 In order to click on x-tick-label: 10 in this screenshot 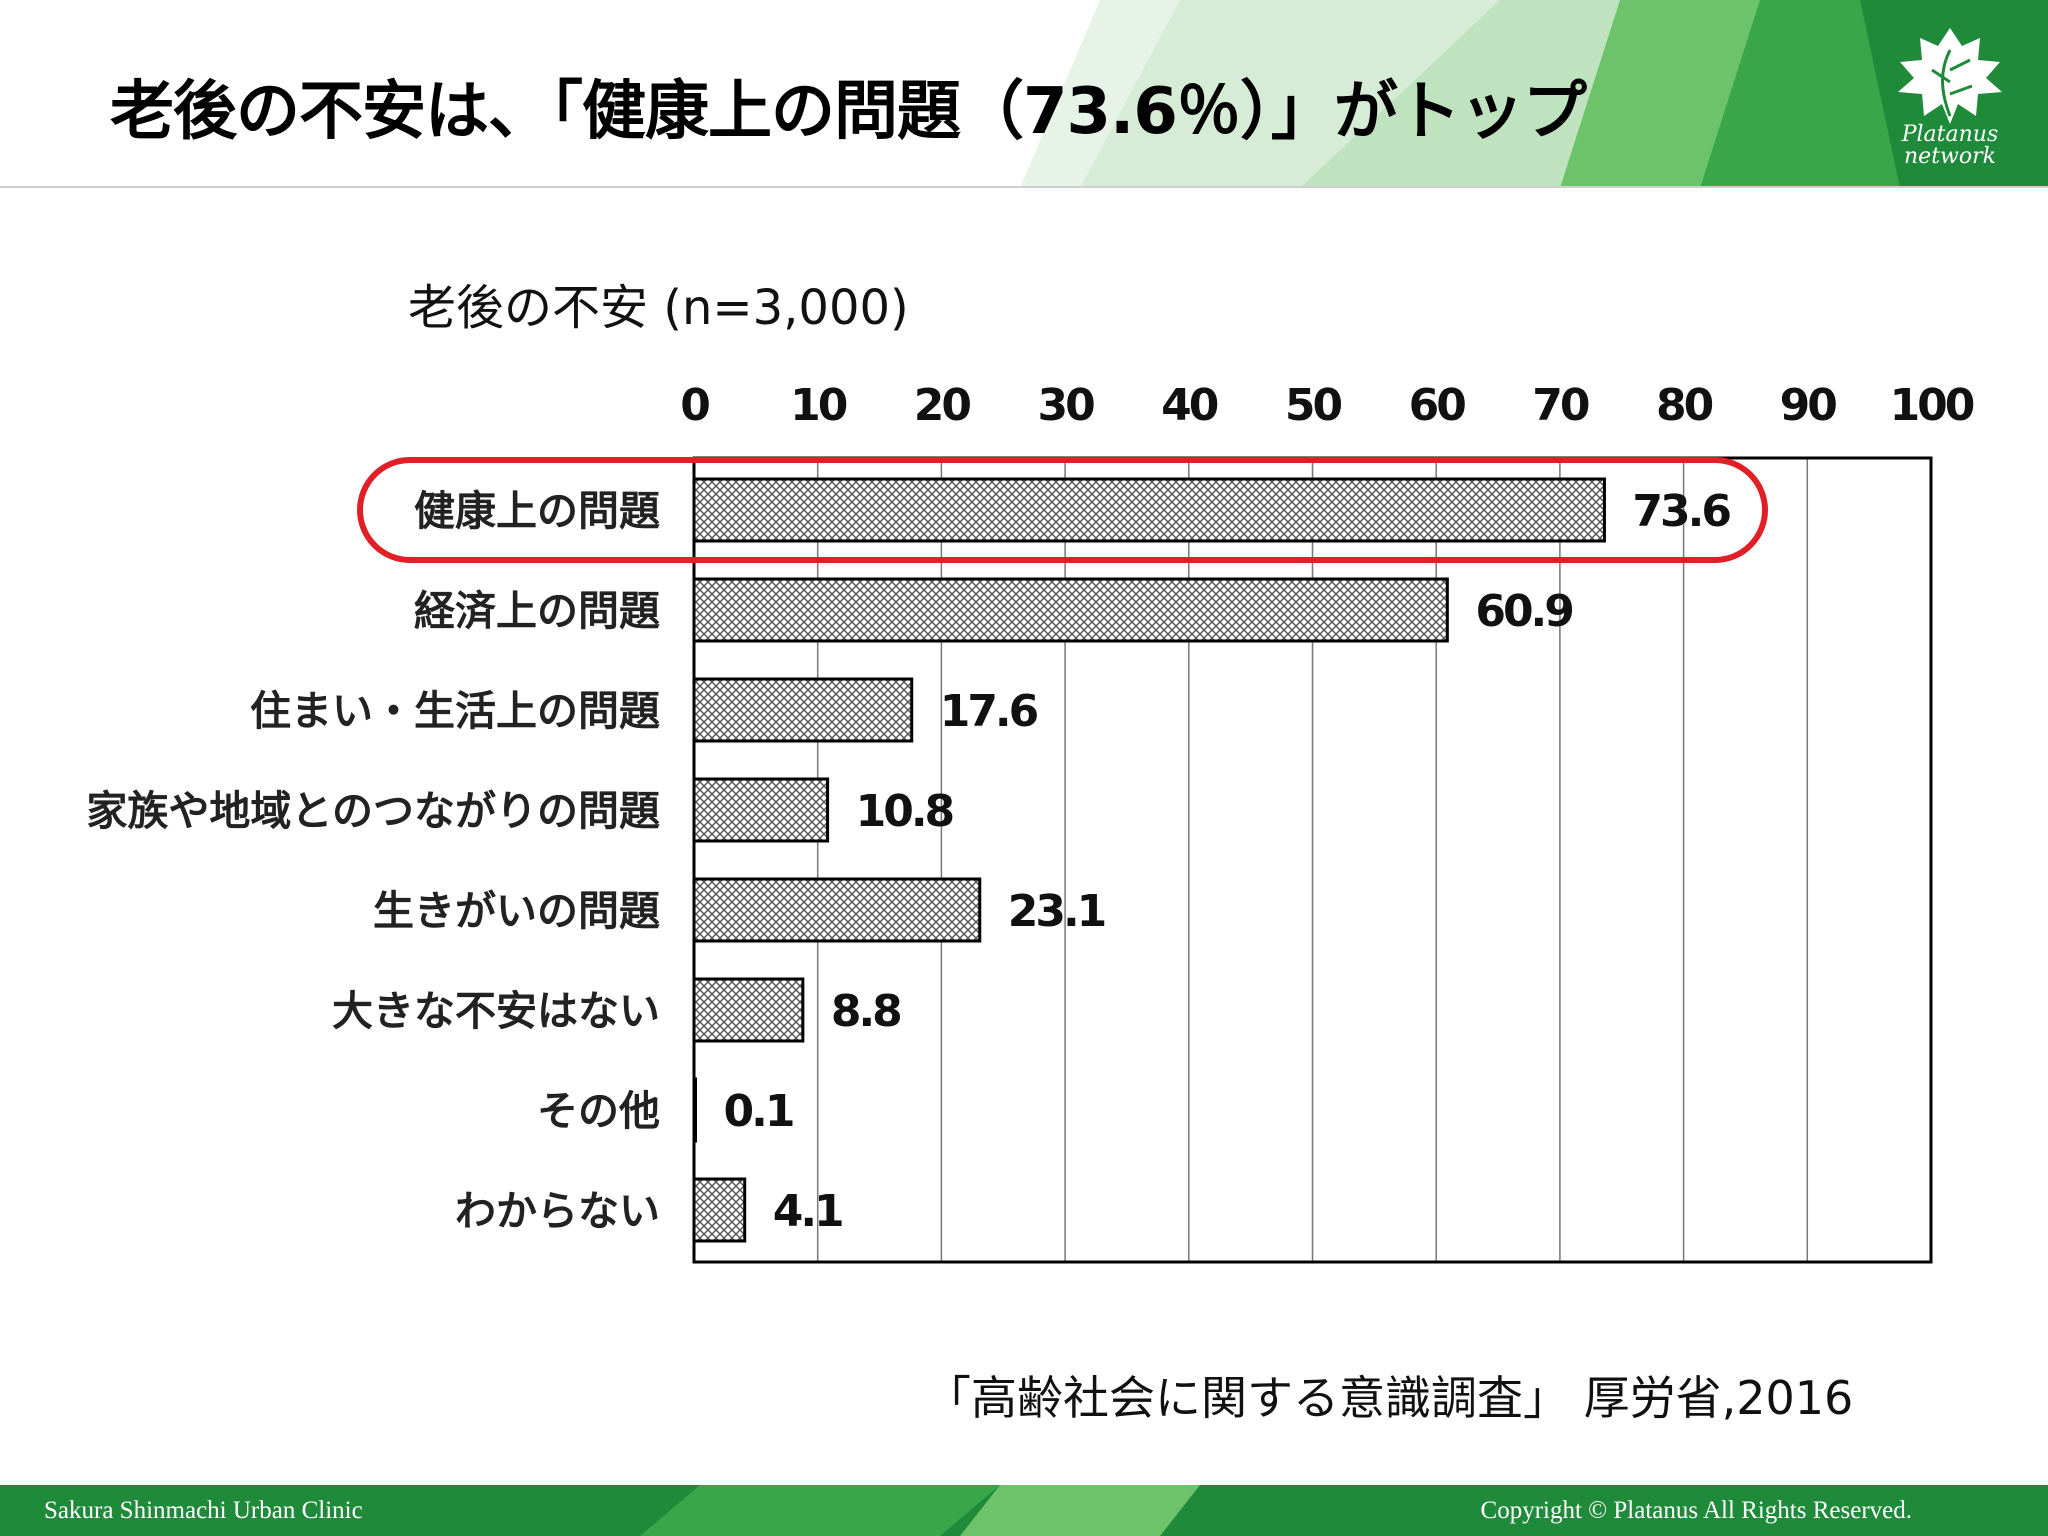, I will do `click(818, 405)`.